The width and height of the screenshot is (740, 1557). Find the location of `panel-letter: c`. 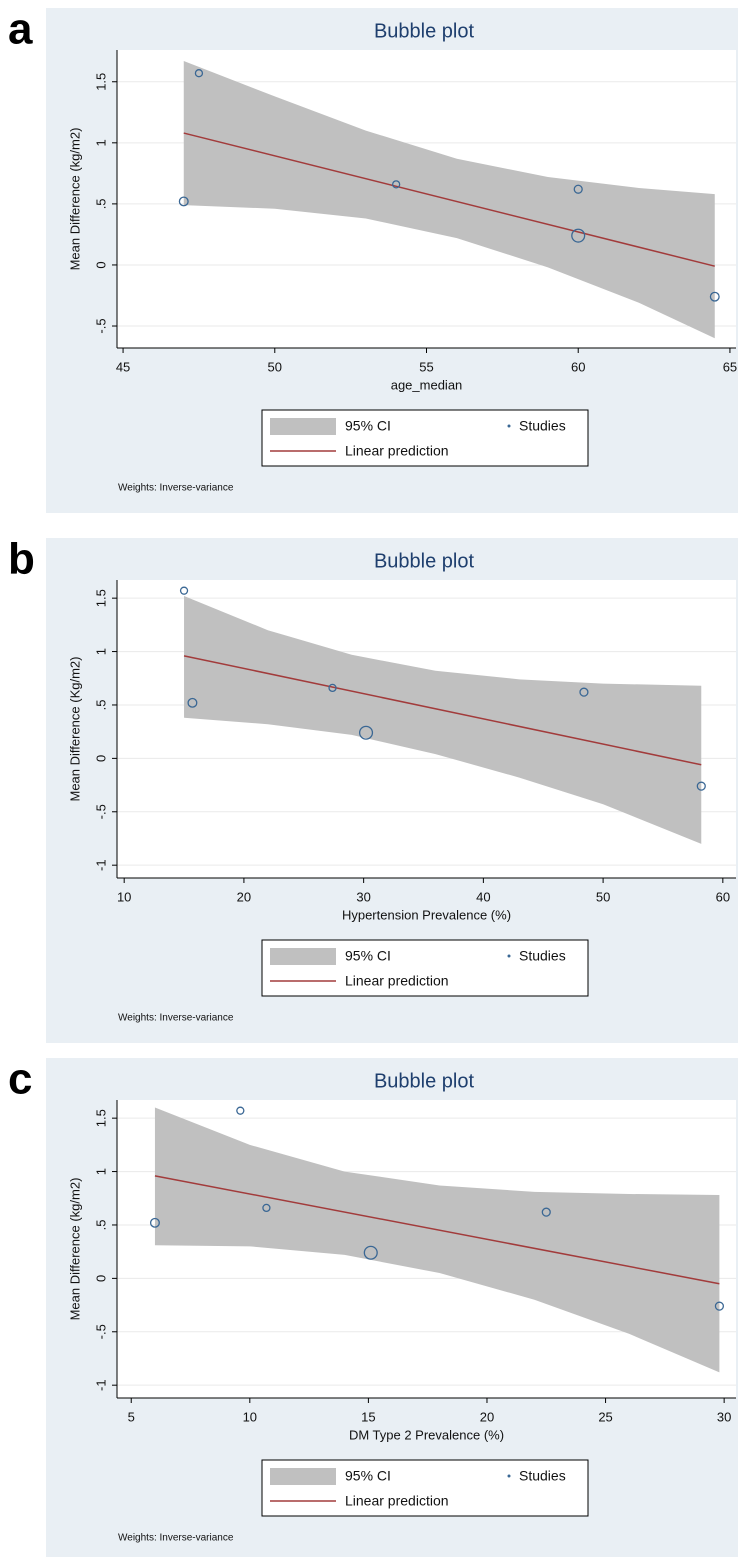

panel-letter: c is located at coordinates (20, 1079).